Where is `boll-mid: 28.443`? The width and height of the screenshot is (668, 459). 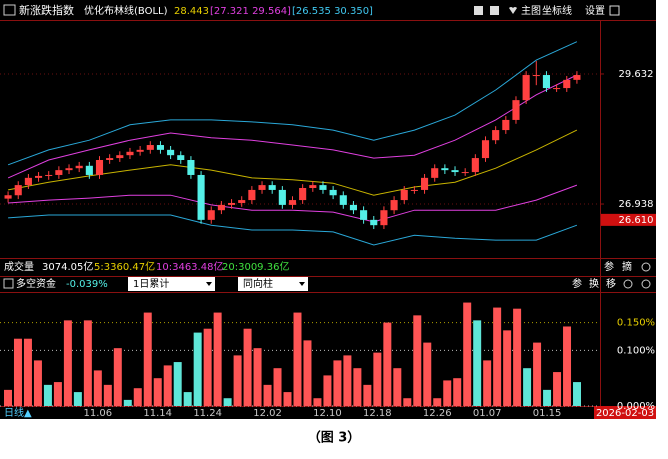
boll-mid: 28.443 is located at coordinates (191, 11).